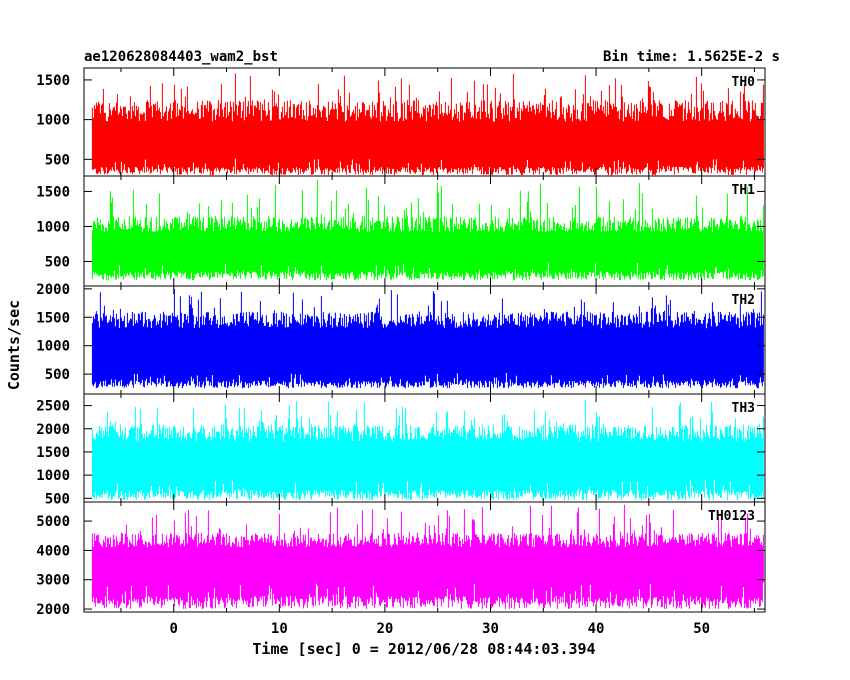 The height and width of the screenshot is (680, 850). I want to click on panel-th2: 500 1000 1500 2000 TH2, so click(401, 338).